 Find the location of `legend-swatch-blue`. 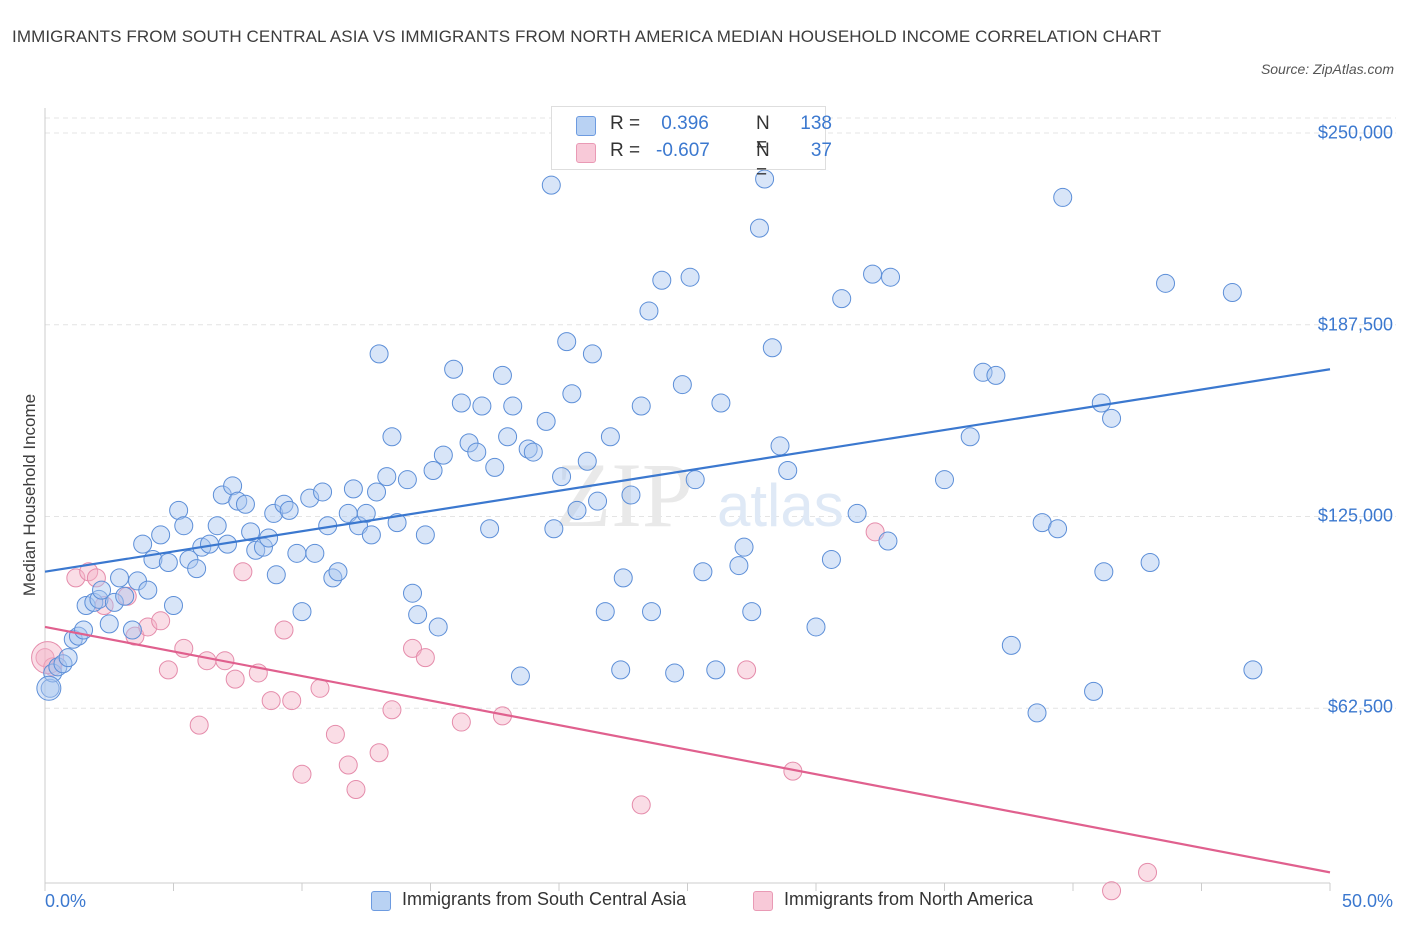

legend-swatch-blue is located at coordinates (586, 126).